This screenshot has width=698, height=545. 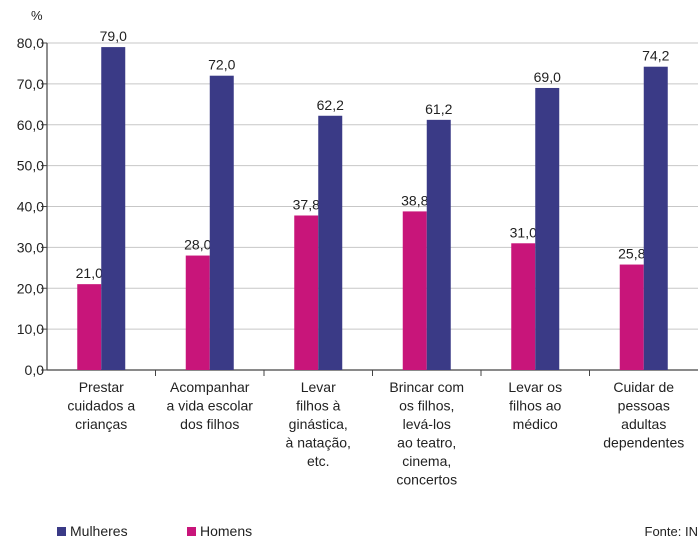 What do you see at coordinates (30, 247) in the screenshot?
I see `y-tick-label: 30,0` at bounding box center [30, 247].